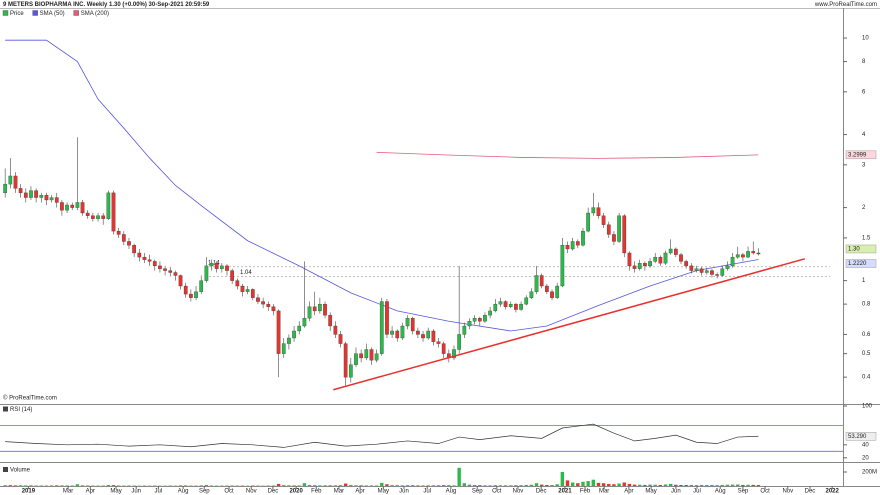  Describe the element at coordinates (477, 492) in the screenshot. I see `x-tick-label: Sep` at that location.